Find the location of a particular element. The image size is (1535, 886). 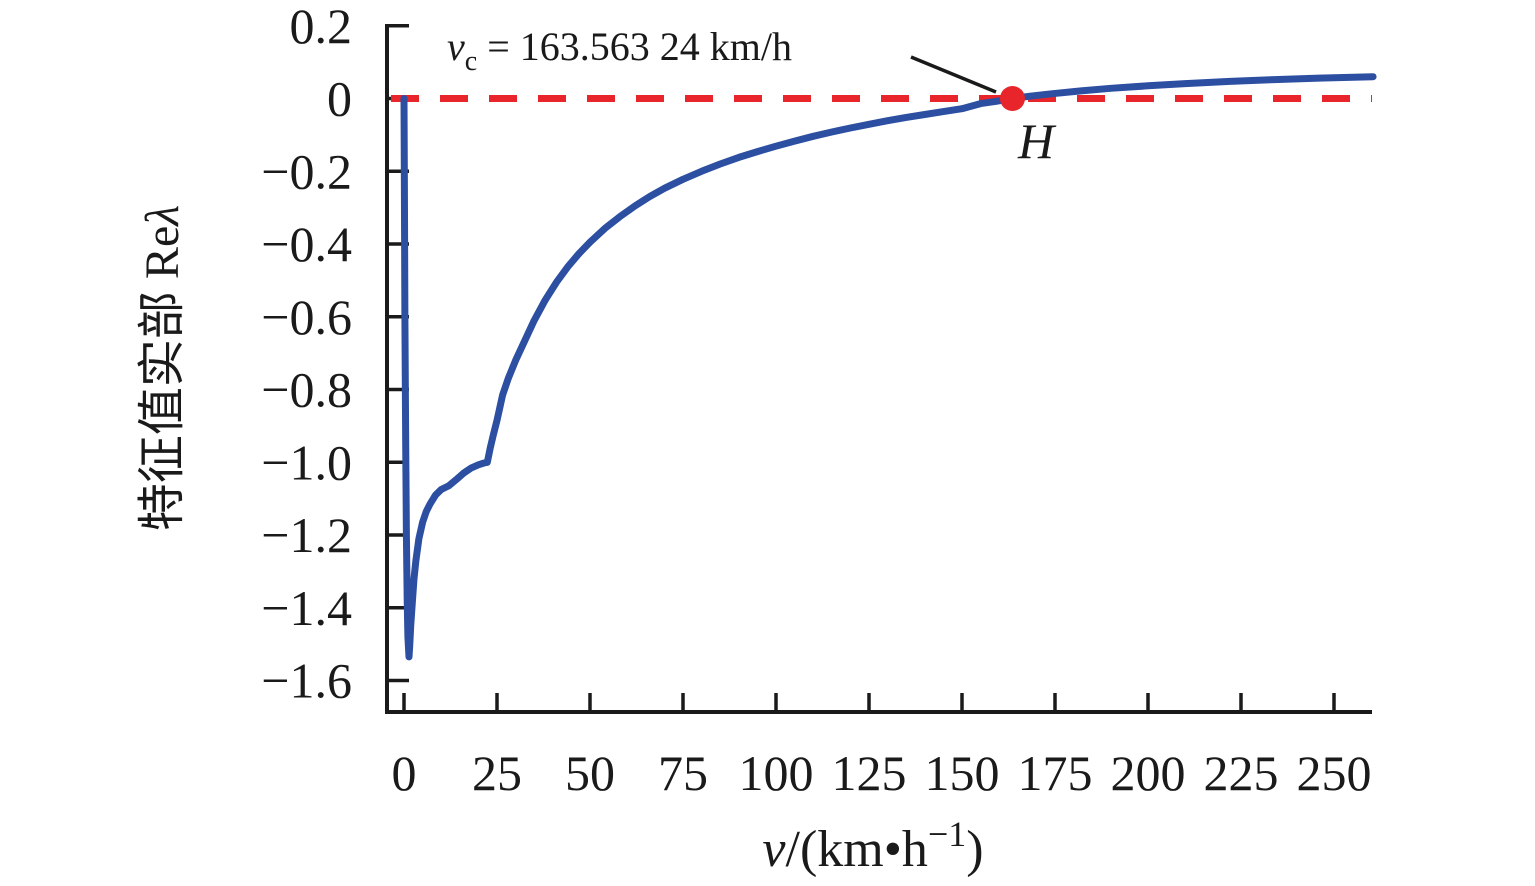

y-tick-label: −1.4 is located at coordinates (306, 608).